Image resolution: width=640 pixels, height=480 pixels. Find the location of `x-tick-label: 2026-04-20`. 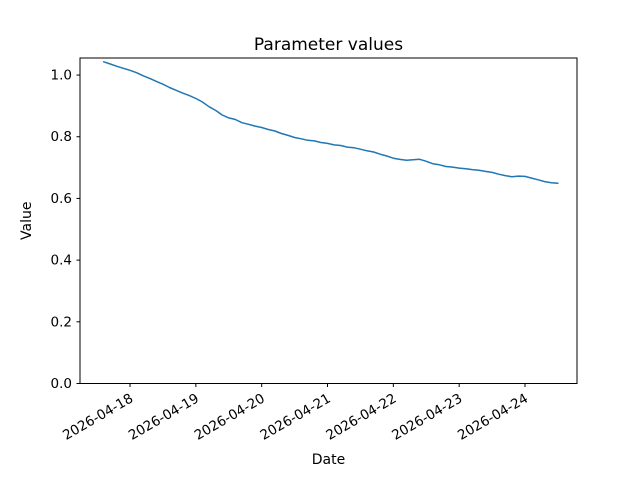

x-tick-label: 2026-04-20 is located at coordinates (230, 417).